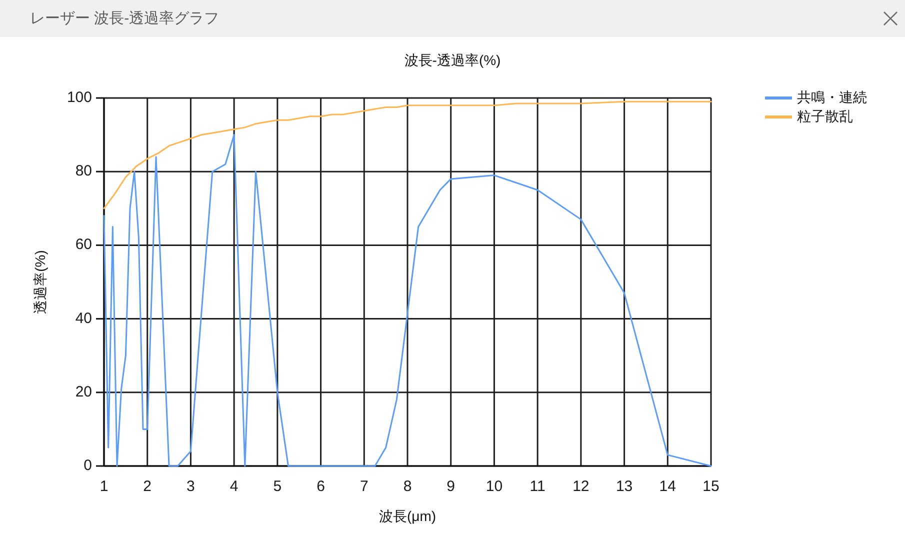 This screenshot has width=905, height=544. Describe the element at coordinates (125, 18) in the screenshot. I see `annotation: レーザー 波長-透過率グラフ` at that location.